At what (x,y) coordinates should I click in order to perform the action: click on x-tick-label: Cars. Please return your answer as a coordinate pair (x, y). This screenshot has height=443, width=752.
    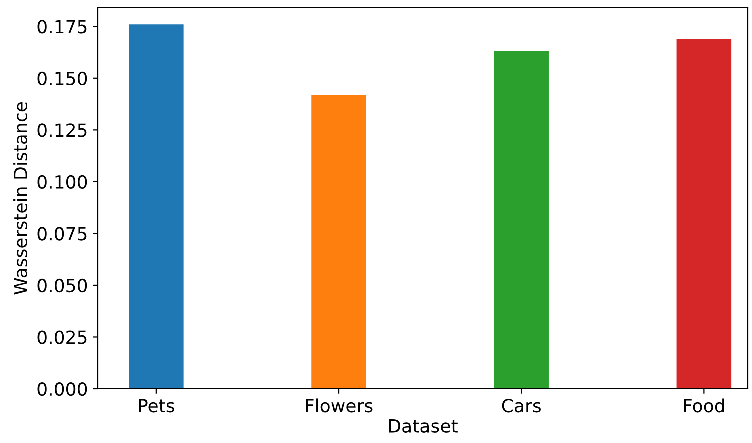
    Looking at the image, I should click on (521, 406).